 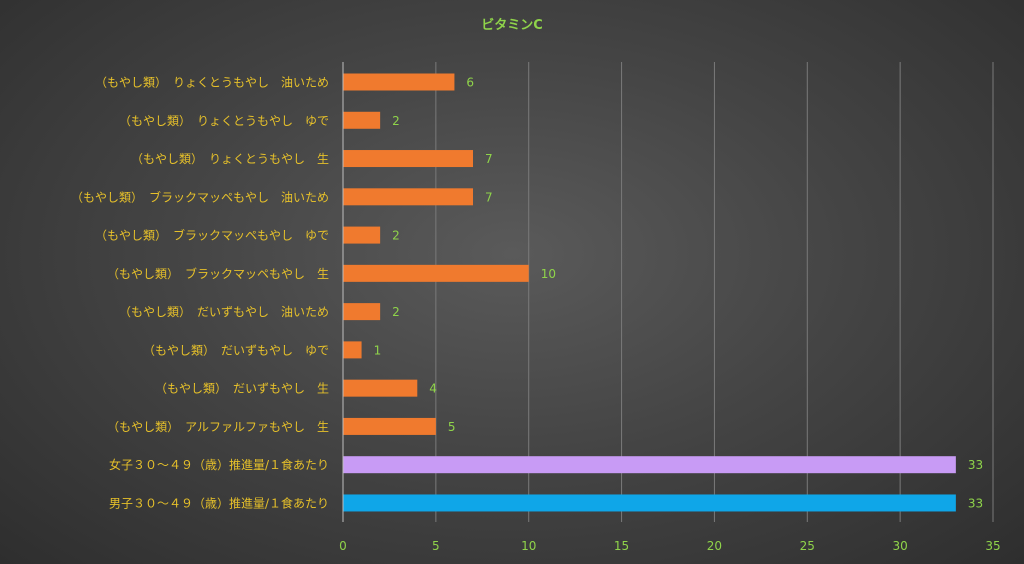 I want to click on data-label-10: 33, so click(x=975, y=465).